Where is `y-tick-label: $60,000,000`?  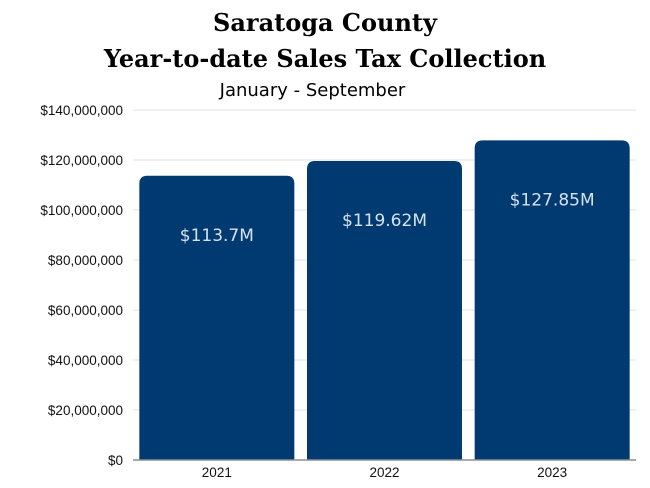
y-tick-label: $60,000,000 is located at coordinates (85, 310).